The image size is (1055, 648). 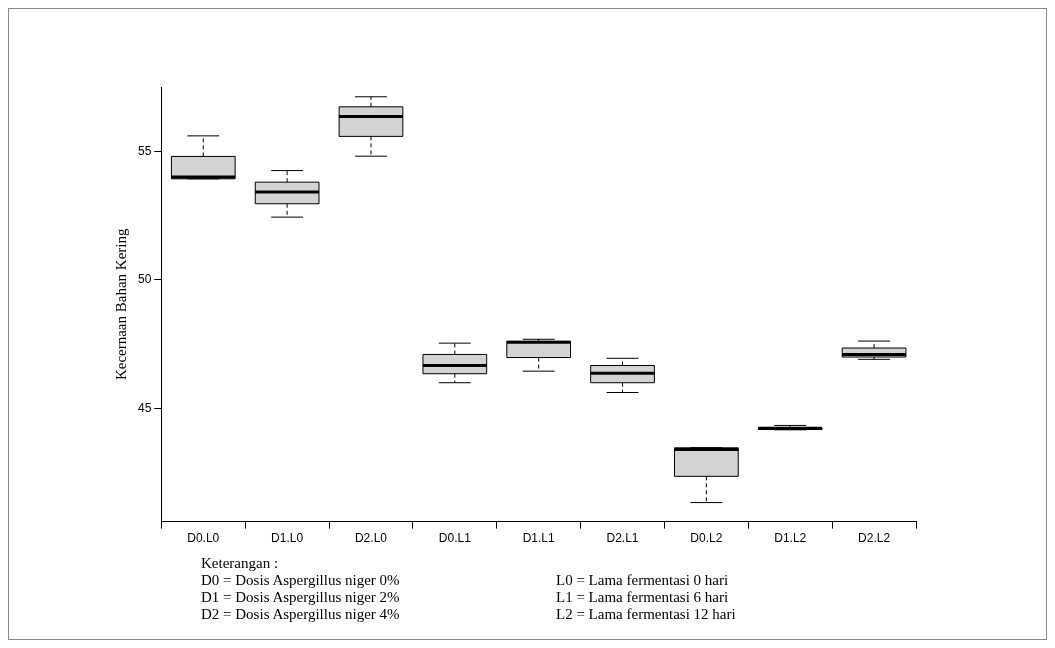 What do you see at coordinates (643, 580) in the screenshot?
I see `text: L0 = Lama fermentasi 0 hari` at bounding box center [643, 580].